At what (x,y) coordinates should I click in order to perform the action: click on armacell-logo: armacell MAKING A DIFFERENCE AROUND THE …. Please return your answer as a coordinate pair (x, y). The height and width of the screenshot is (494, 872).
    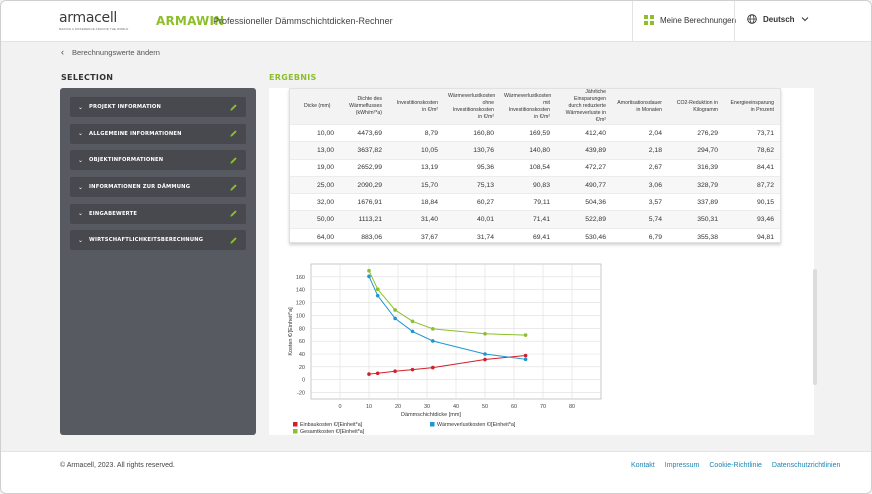
    Looking at the image, I should click on (97, 22).